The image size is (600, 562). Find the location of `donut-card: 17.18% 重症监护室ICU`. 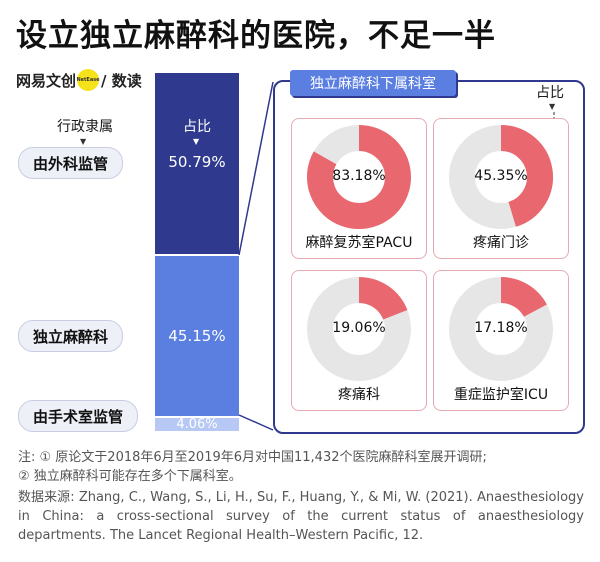

donut-card: 17.18% 重症监护室ICU is located at coordinates (501, 340).